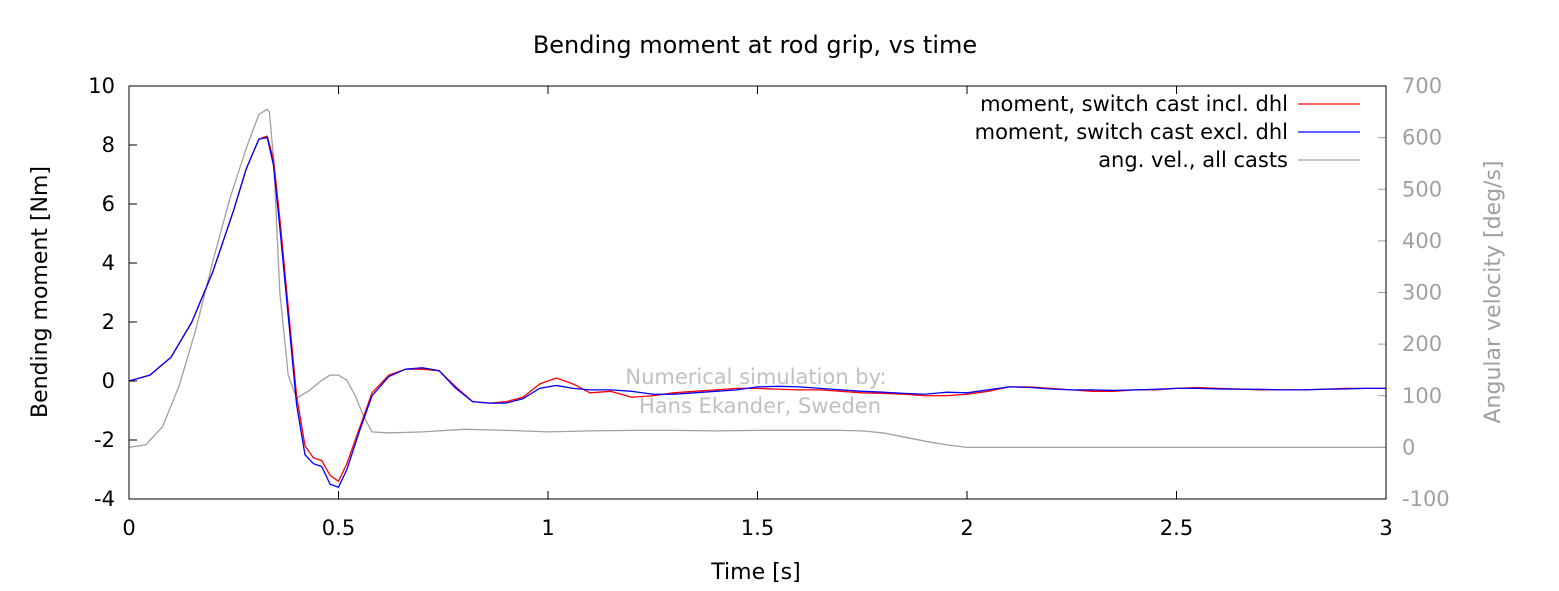  I want to click on y2-tick-label: 600, so click(1422, 138).